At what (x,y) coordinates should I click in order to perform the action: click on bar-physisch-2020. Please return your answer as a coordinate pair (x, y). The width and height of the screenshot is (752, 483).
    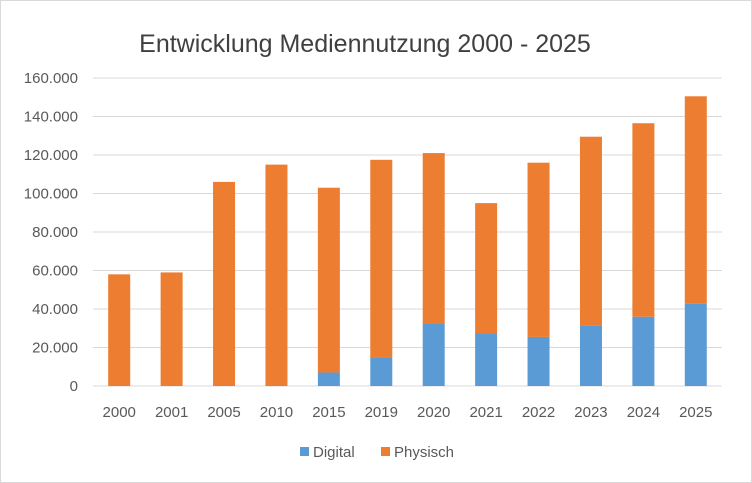
    Looking at the image, I should click on (433, 238).